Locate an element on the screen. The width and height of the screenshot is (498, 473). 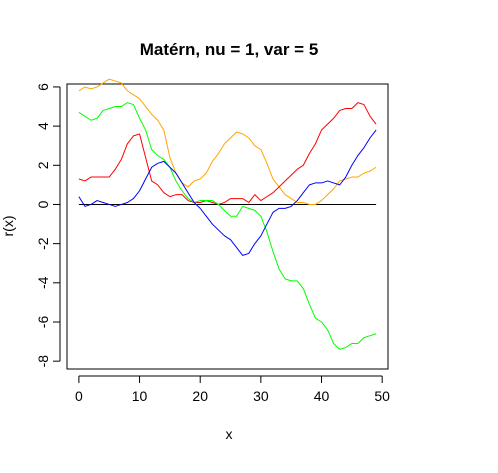
x-axis-label: x is located at coordinates (229, 434).